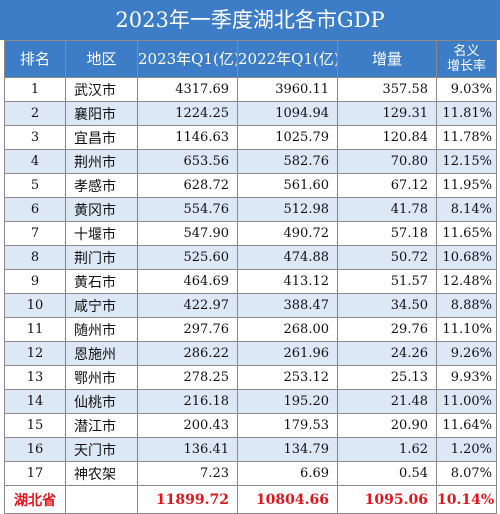  I want to click on gdp-2023q1-cell: 216.18, so click(187, 401).